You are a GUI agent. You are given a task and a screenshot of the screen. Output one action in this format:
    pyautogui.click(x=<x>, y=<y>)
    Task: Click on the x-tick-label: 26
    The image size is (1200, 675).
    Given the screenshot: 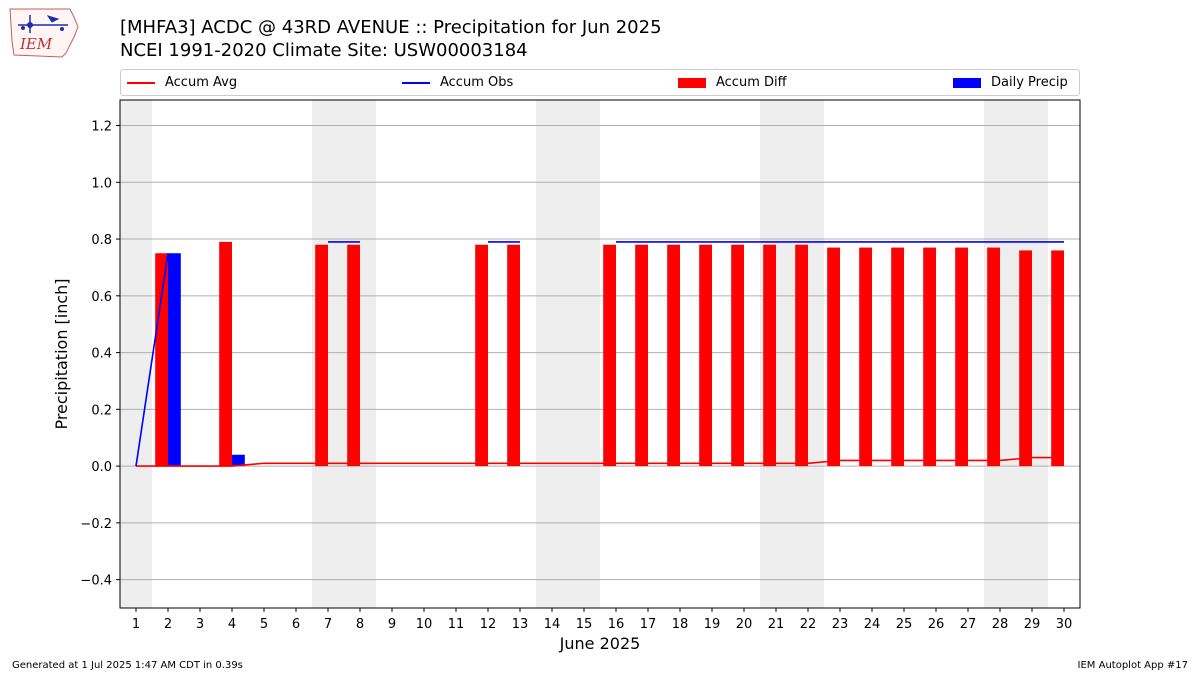 What is the action you would take?
    pyautogui.click(x=936, y=624)
    